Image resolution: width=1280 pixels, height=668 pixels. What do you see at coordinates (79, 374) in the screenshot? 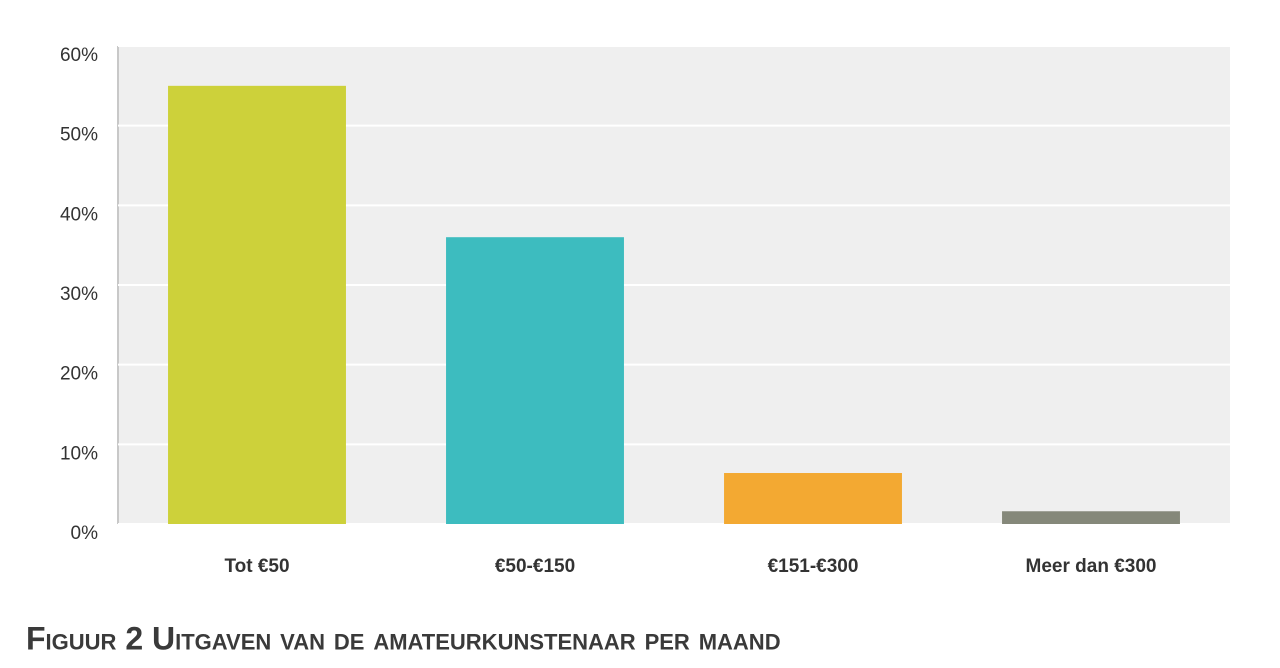
I see `y-tick-label: 20%` at bounding box center [79, 374].